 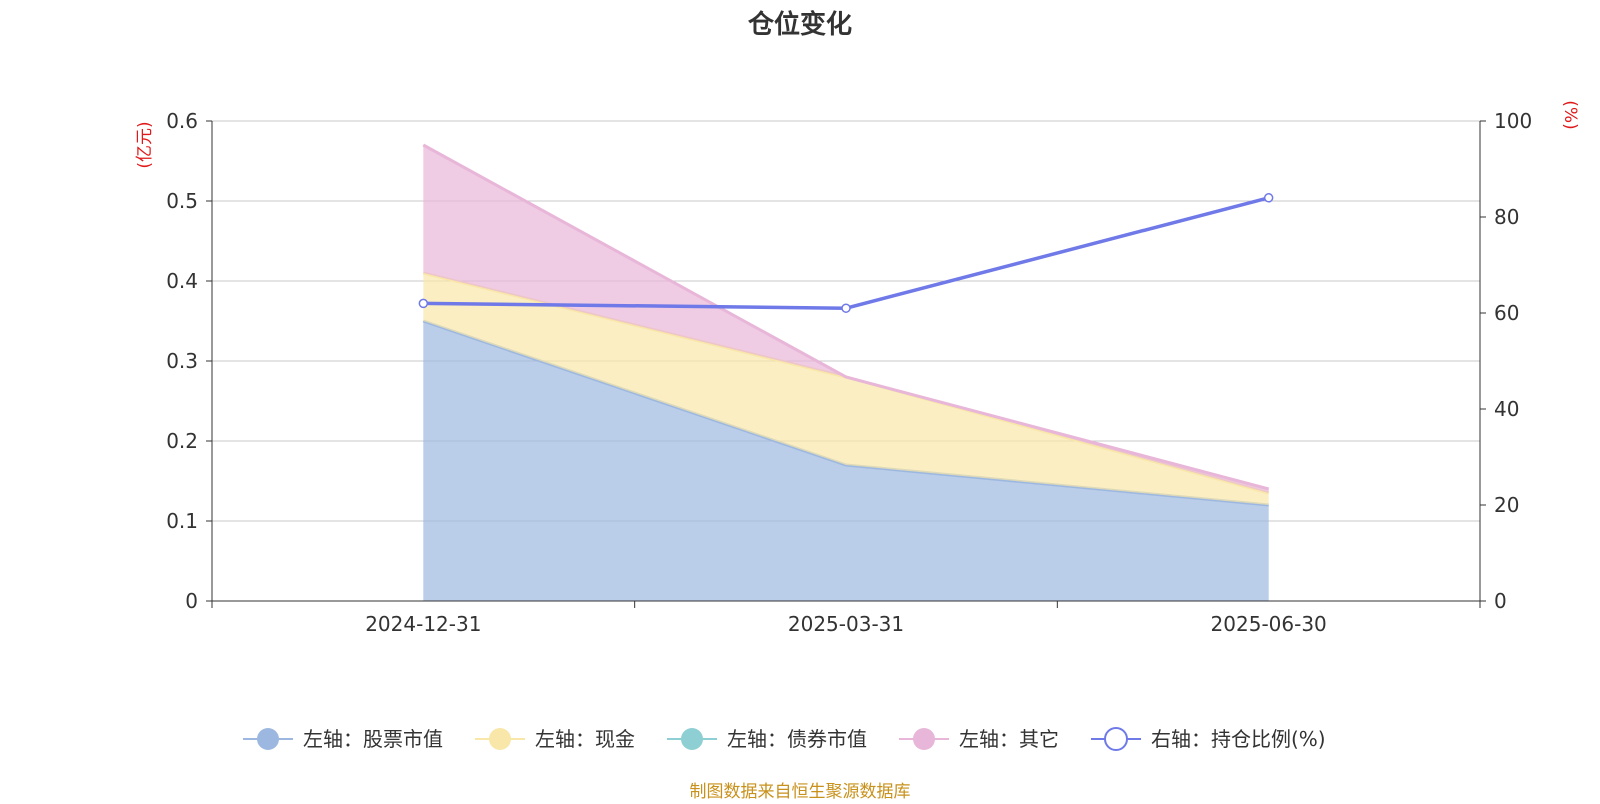 What do you see at coordinates (191, 601) in the screenshot?
I see `left-axis-tick-label: 0` at bounding box center [191, 601].